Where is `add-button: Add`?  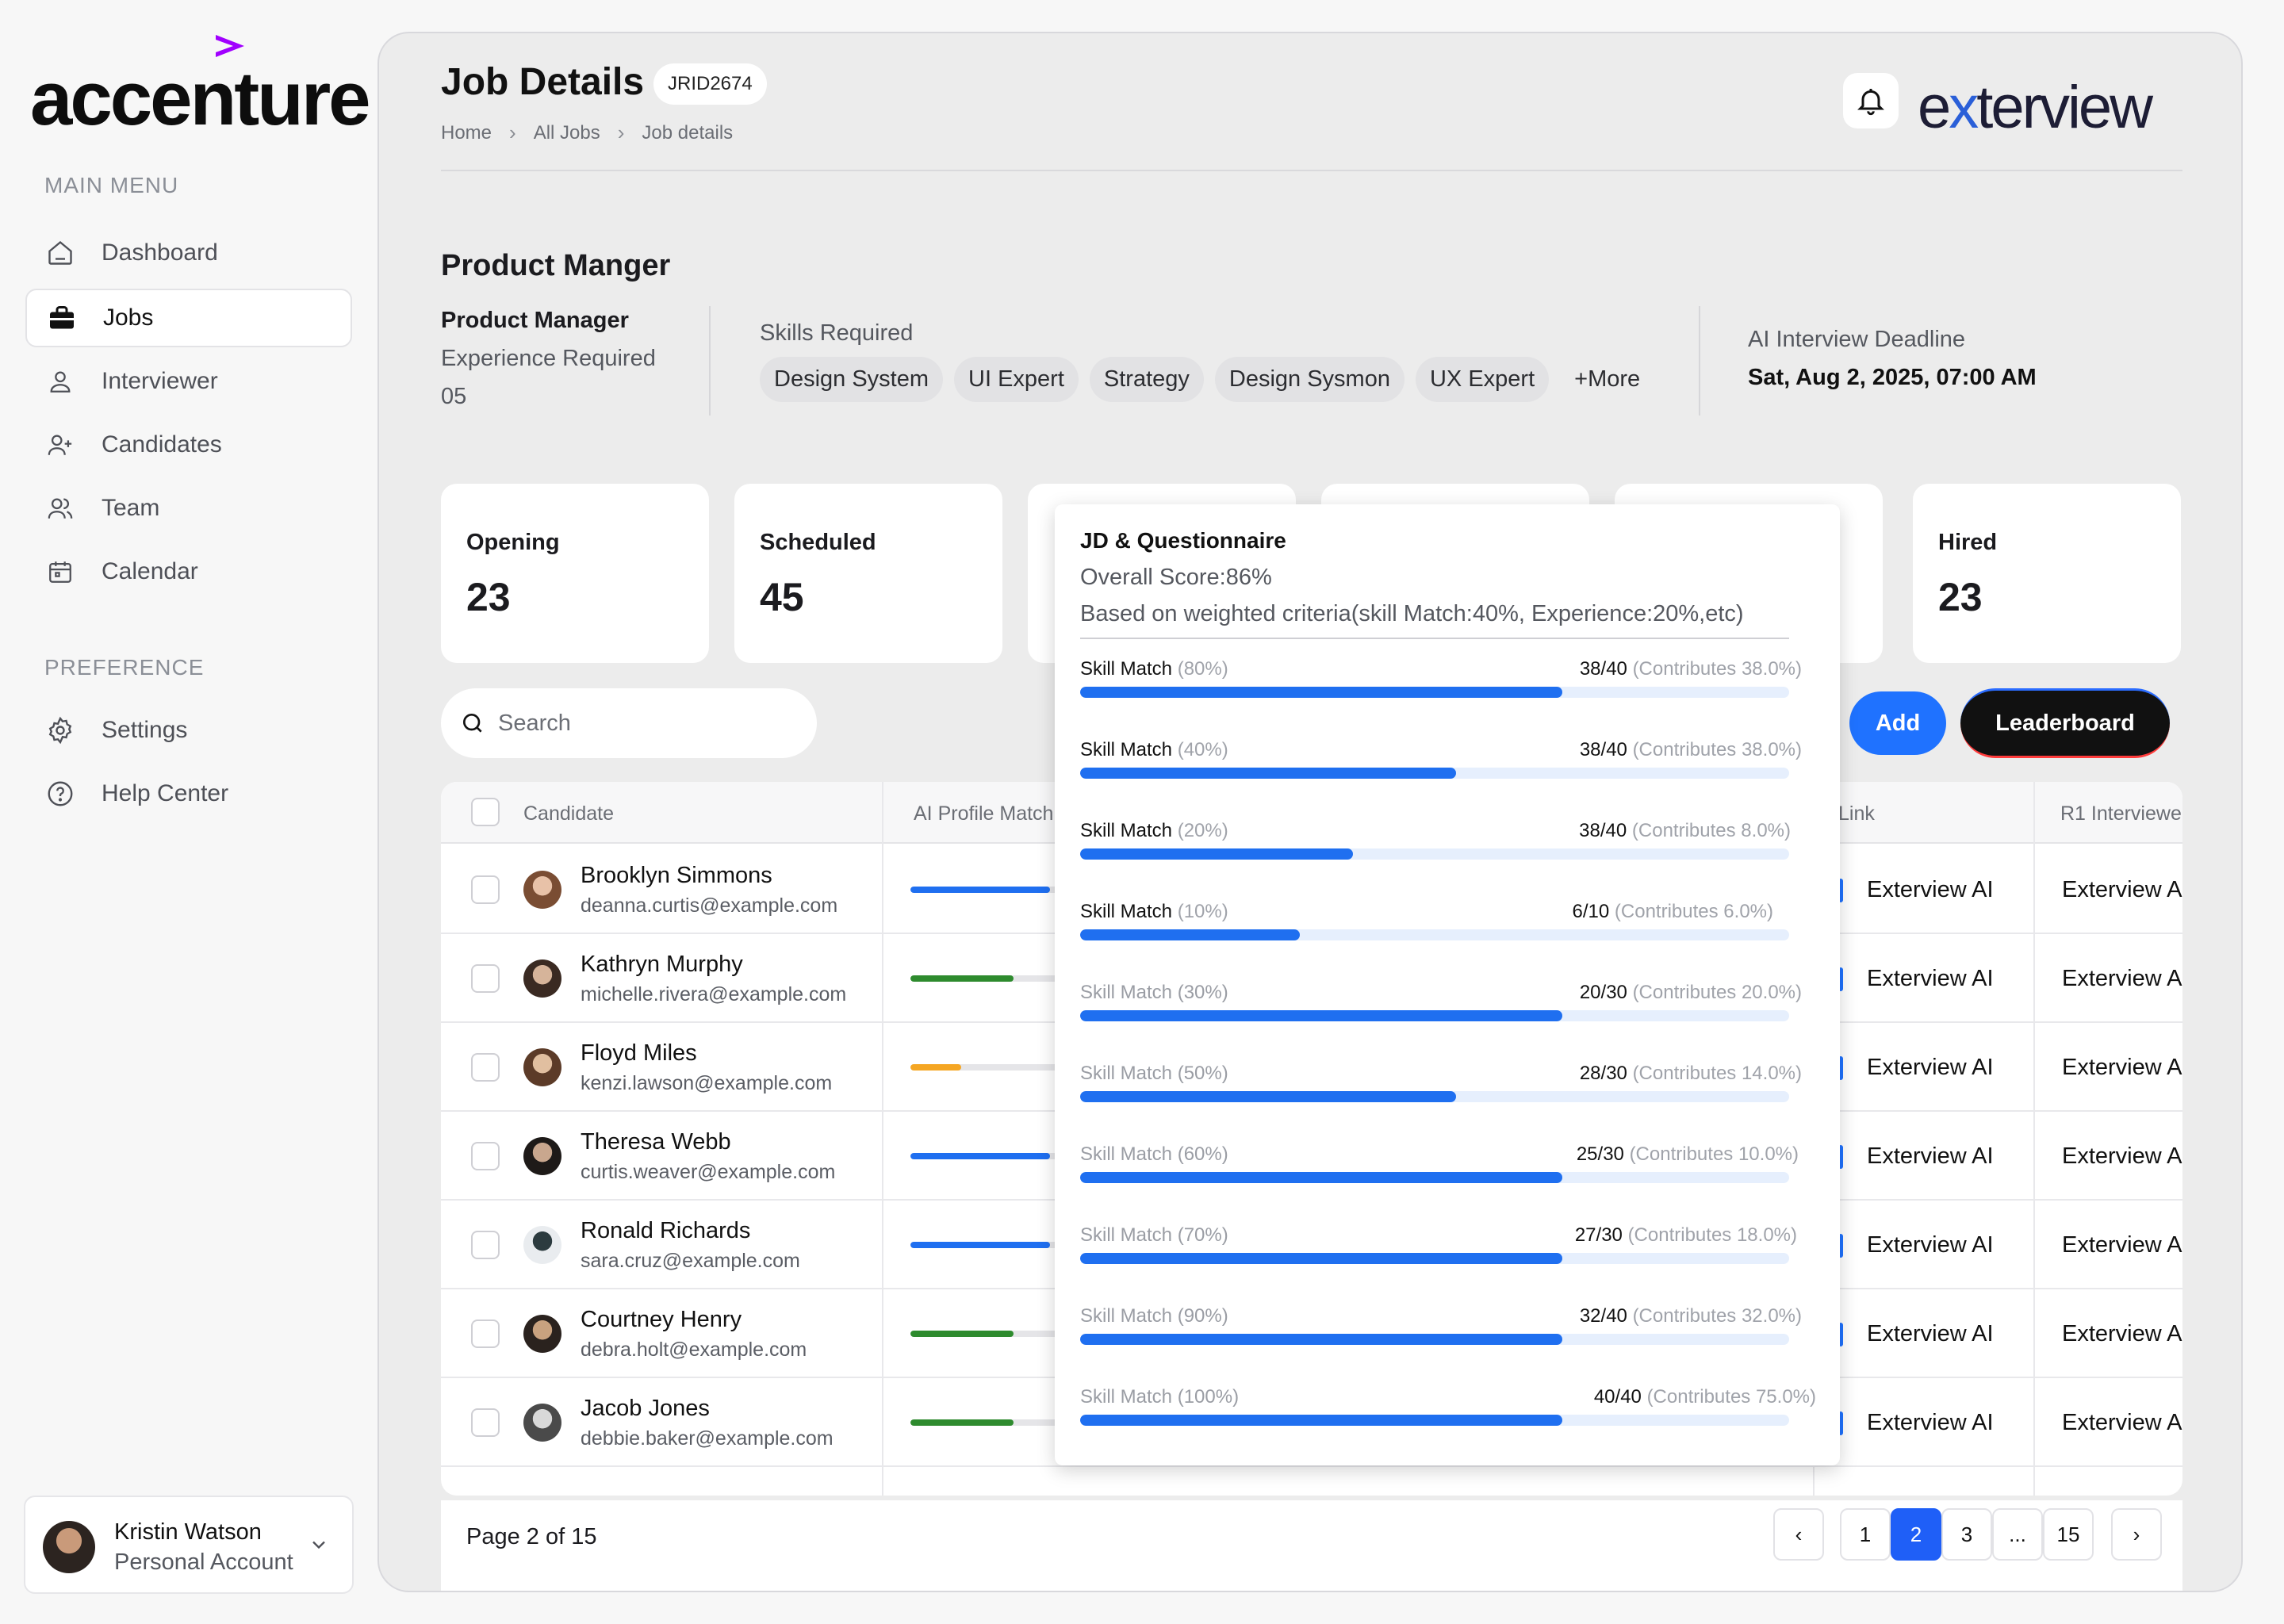
add-button: Add is located at coordinates (1897, 723).